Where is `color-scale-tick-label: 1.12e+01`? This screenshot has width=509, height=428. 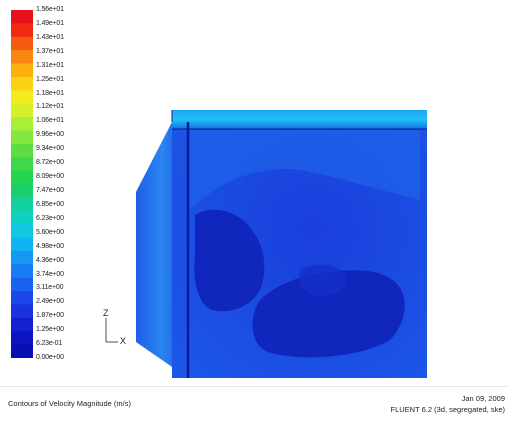
color-scale-tick-label: 1.12e+01 is located at coordinates (50, 107).